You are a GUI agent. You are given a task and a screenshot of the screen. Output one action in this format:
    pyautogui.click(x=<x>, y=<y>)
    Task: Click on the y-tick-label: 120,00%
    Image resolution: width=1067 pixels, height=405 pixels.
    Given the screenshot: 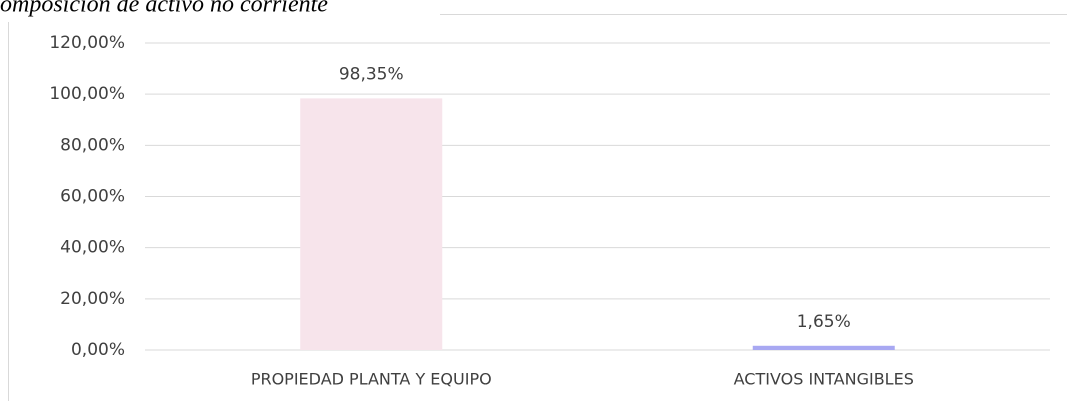 What is the action you would take?
    pyautogui.click(x=87, y=43)
    